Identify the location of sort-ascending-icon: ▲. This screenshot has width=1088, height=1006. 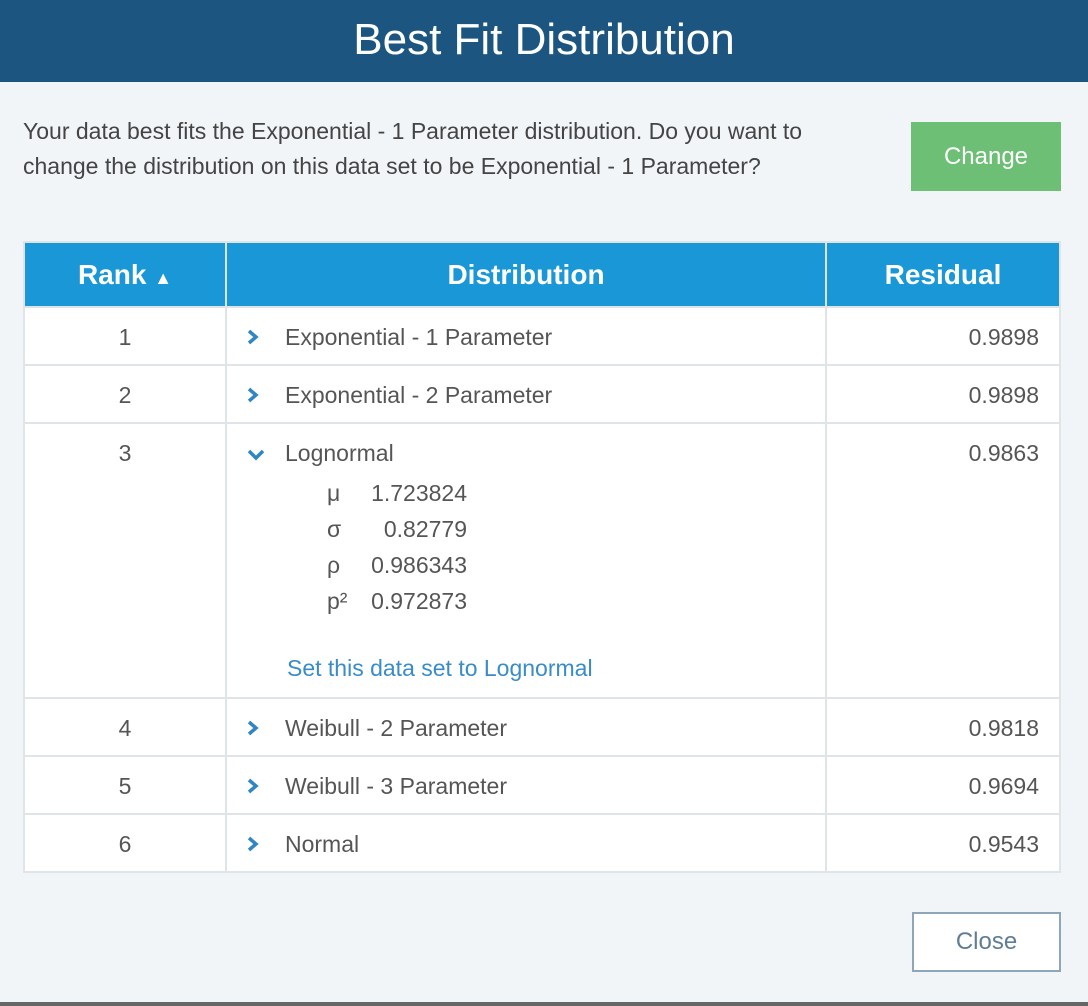
(163, 277).